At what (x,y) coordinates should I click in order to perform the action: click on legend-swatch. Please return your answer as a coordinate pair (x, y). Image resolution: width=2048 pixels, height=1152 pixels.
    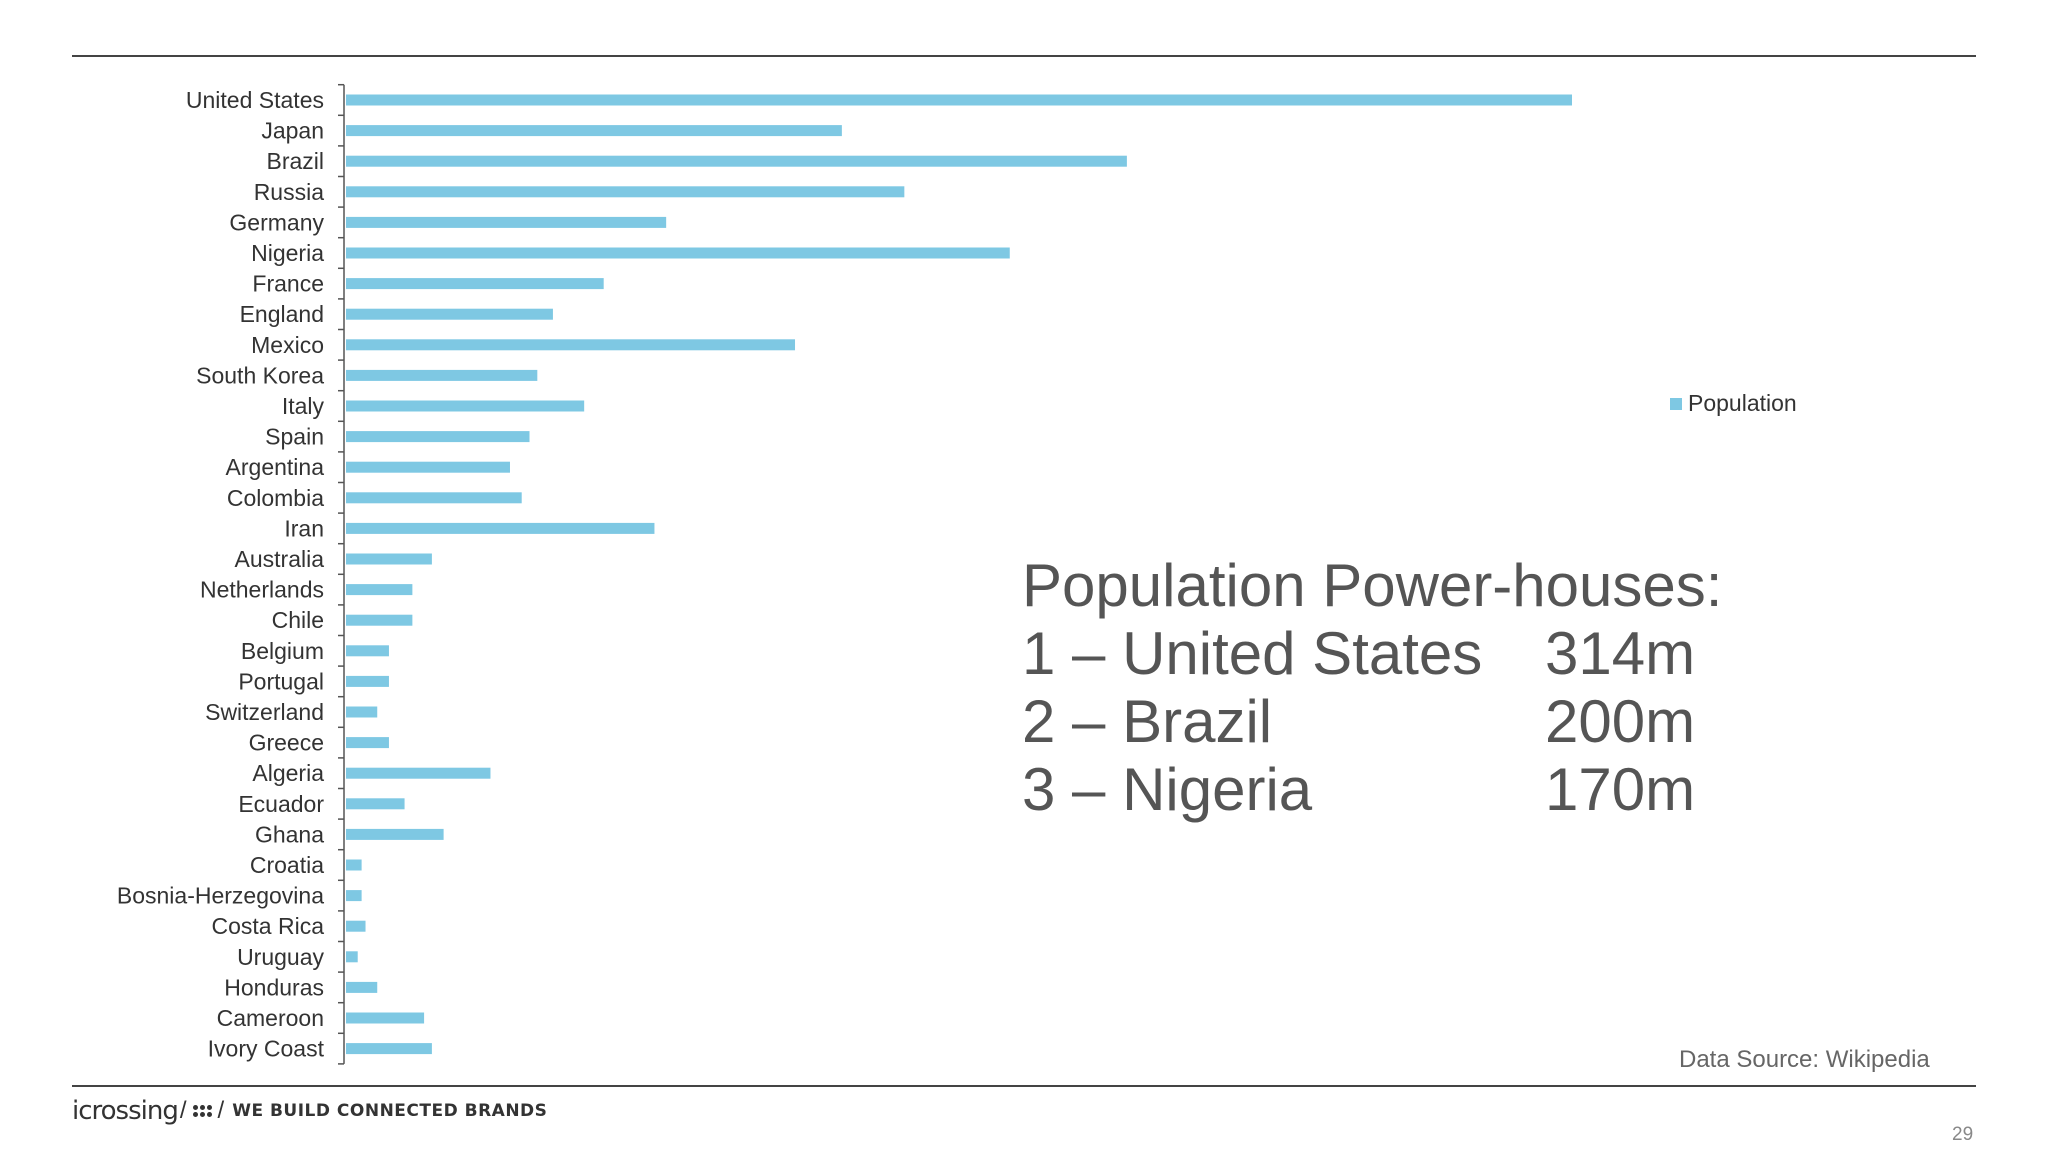
    Looking at the image, I should click on (1676, 403).